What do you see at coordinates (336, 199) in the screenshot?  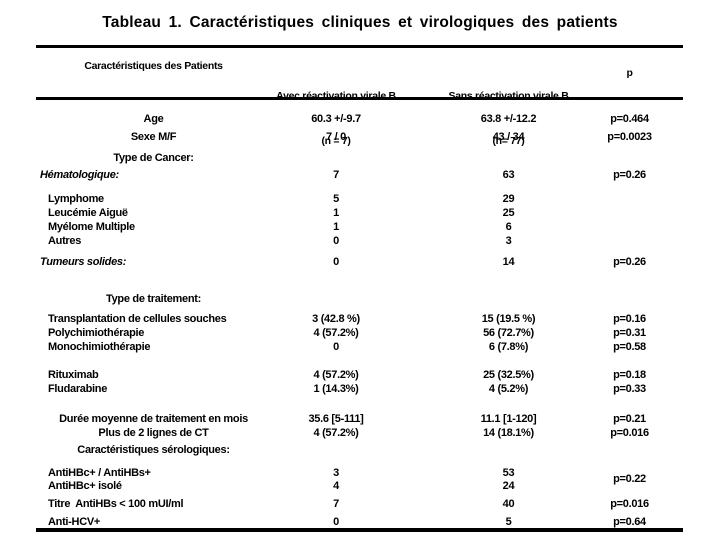 I see `cell-avec-reactivation: 5` at bounding box center [336, 199].